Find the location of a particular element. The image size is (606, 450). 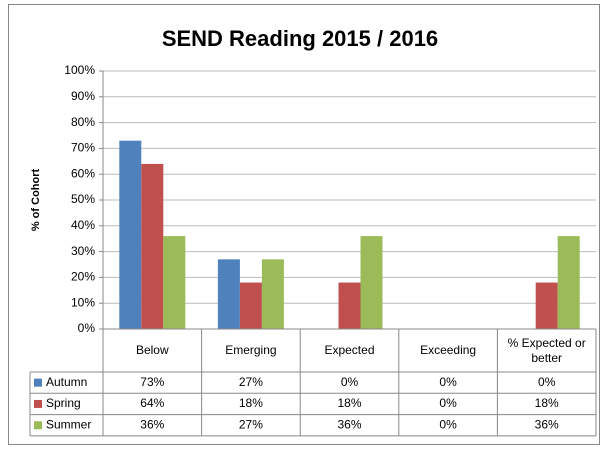

category-cell: Exceeding is located at coordinates (448, 350).